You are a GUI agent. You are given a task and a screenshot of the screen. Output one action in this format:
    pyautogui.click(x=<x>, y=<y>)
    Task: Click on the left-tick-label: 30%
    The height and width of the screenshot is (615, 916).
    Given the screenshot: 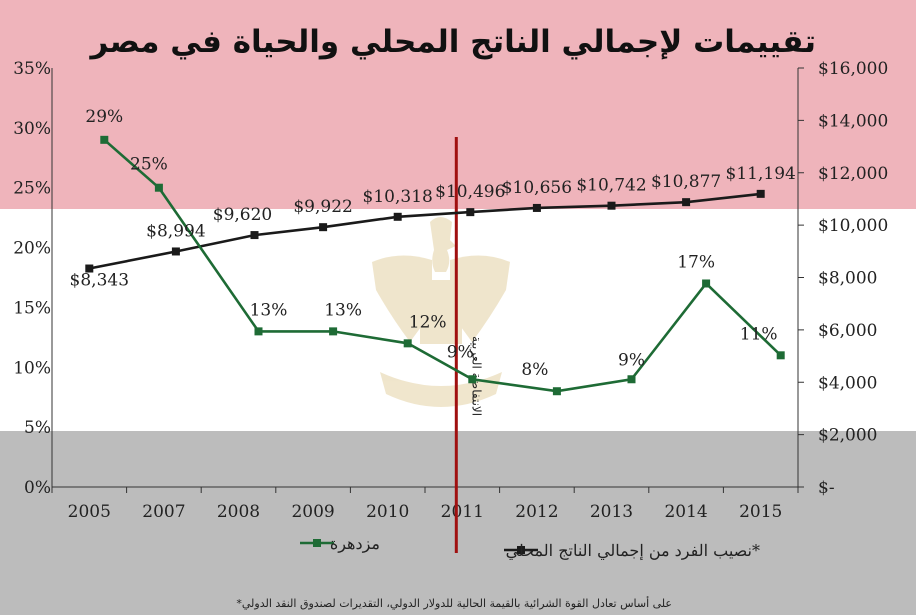 What is the action you would take?
    pyautogui.click(x=32, y=129)
    